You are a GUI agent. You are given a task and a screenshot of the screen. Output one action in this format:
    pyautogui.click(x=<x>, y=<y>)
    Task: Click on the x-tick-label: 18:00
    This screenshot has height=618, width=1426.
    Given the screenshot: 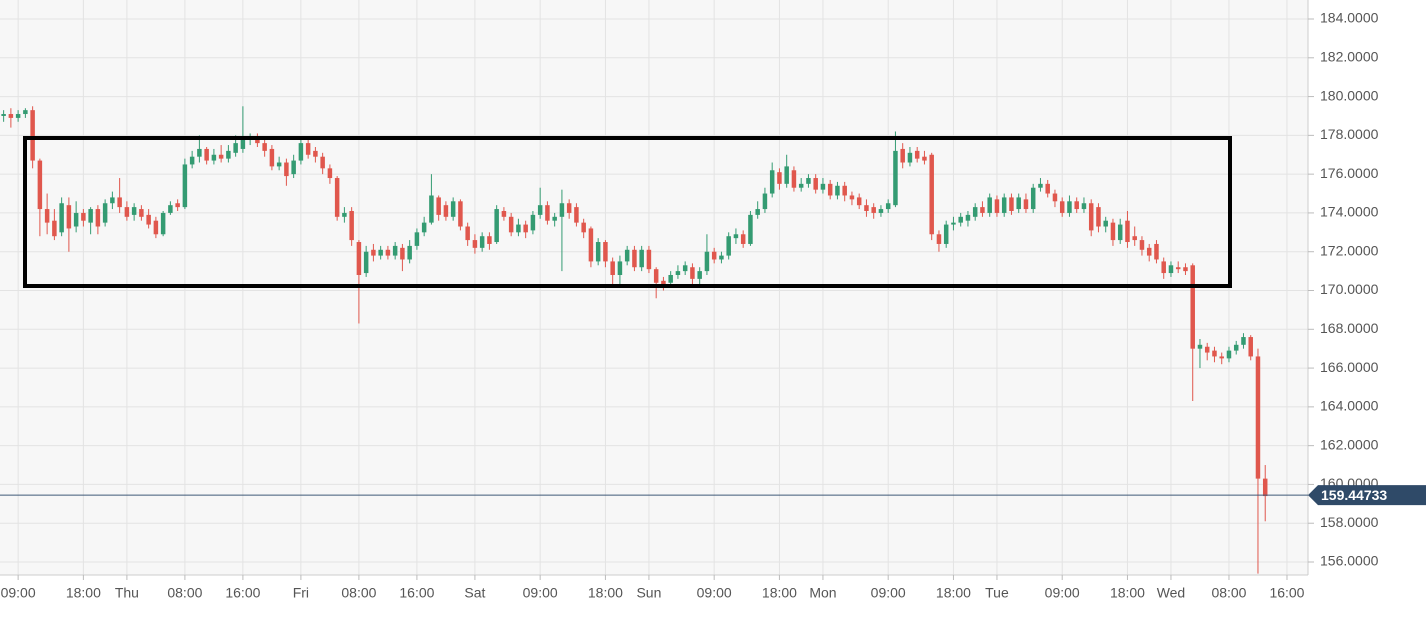 What is the action you would take?
    pyautogui.click(x=1127, y=593)
    